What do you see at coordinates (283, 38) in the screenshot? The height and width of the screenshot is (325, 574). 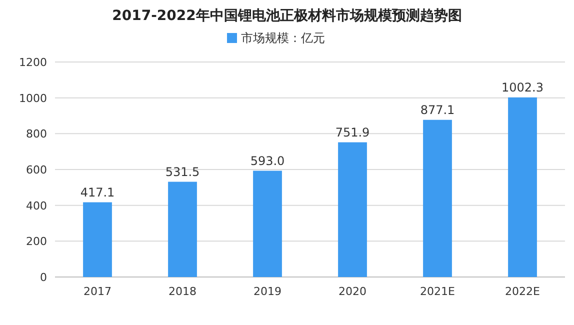 I see `legend-label: 市场规模：亿元` at bounding box center [283, 38].